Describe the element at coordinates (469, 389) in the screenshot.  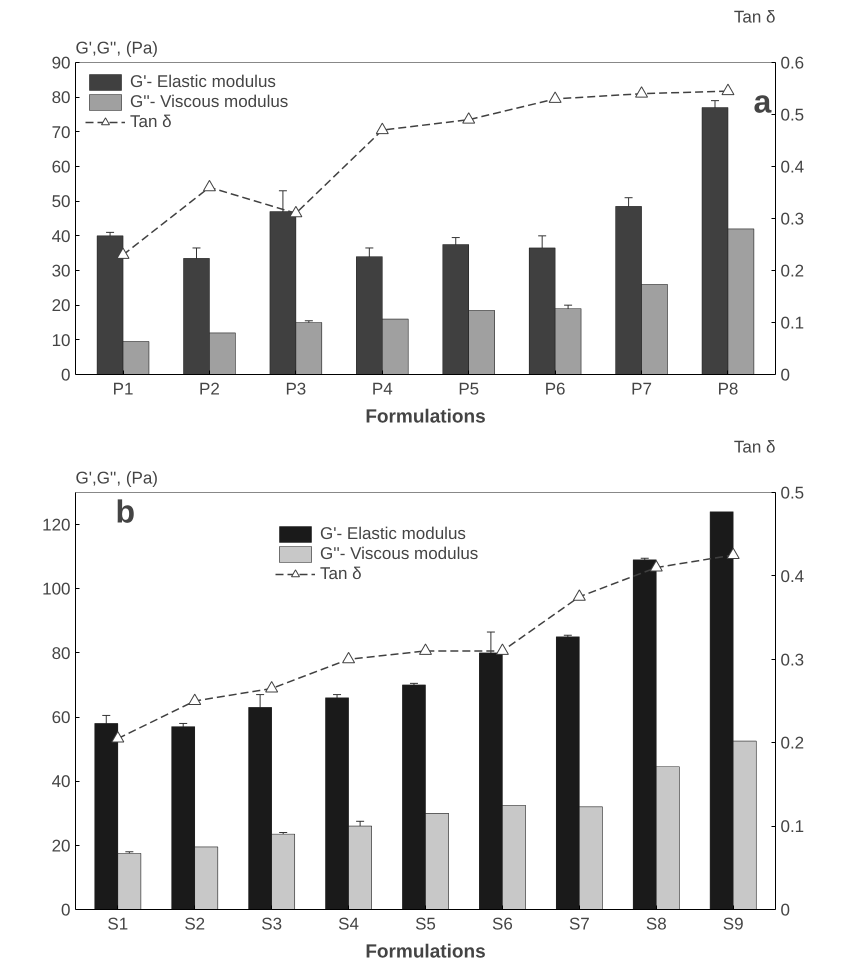
I see `x-tick-label: P5` at that location.